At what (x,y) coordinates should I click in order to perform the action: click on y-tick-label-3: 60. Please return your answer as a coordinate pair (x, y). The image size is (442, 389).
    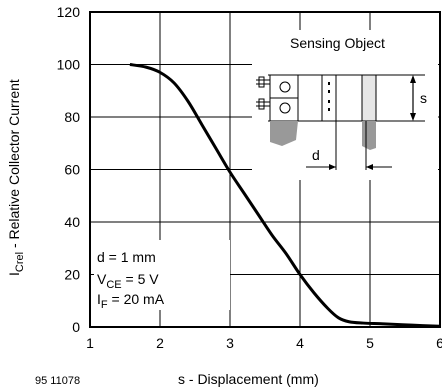
    Looking at the image, I should click on (72, 170).